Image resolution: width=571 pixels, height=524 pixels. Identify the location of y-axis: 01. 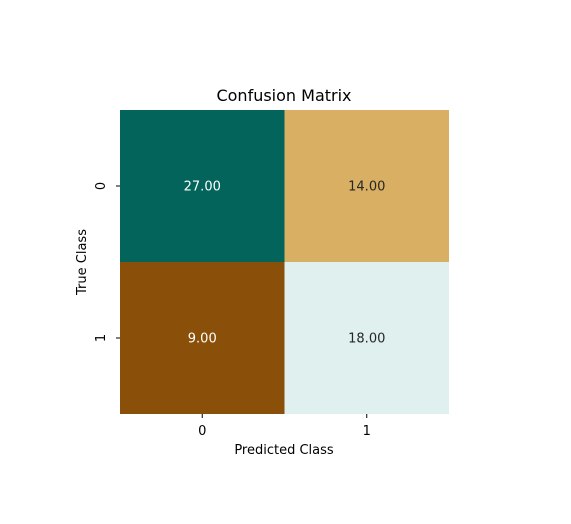
(107, 262).